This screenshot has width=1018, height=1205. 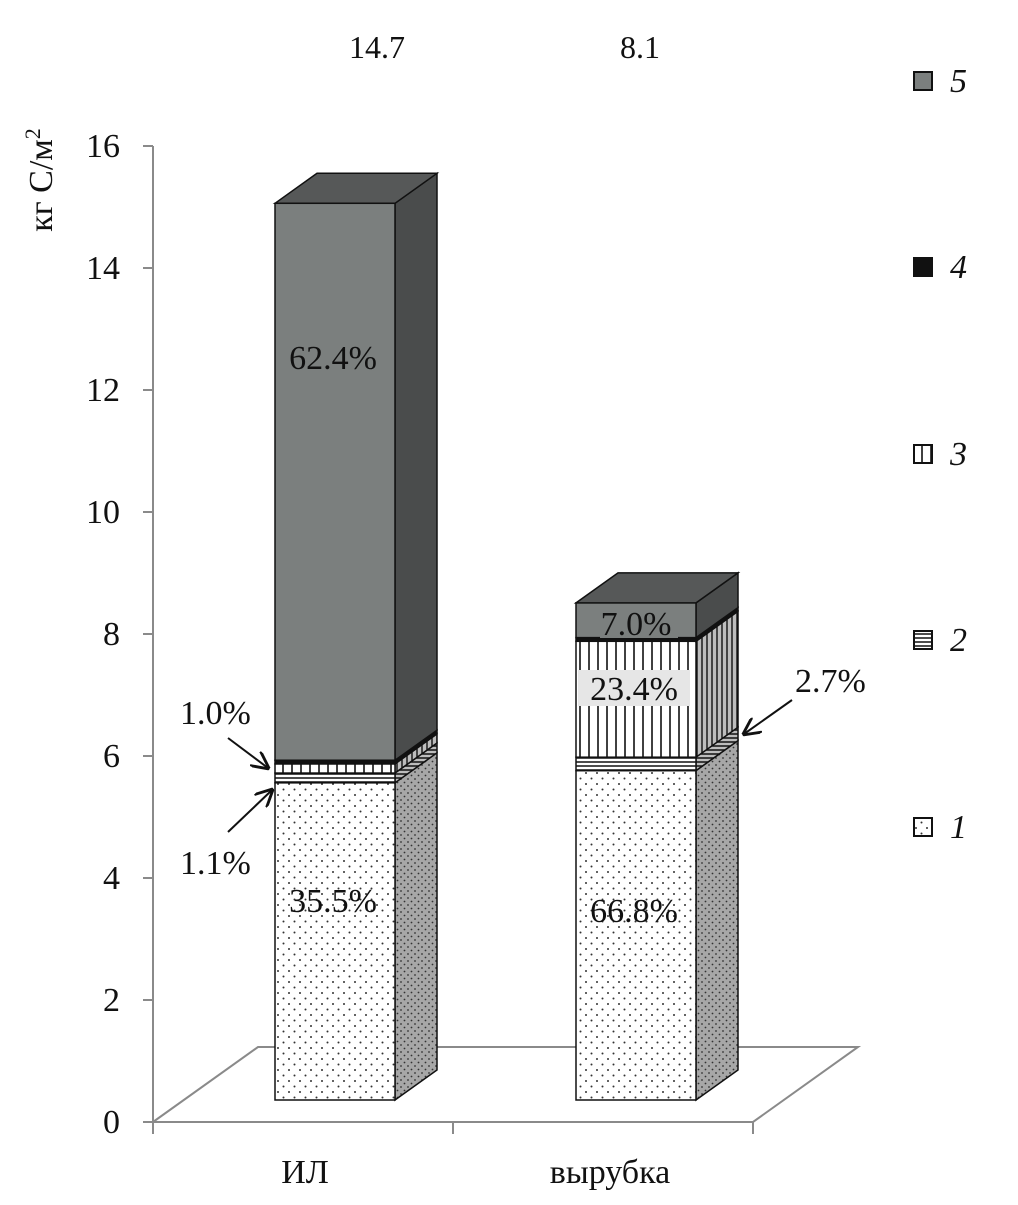 I want to click on callout-arrow-il-upper, so click(x=247, y=752).